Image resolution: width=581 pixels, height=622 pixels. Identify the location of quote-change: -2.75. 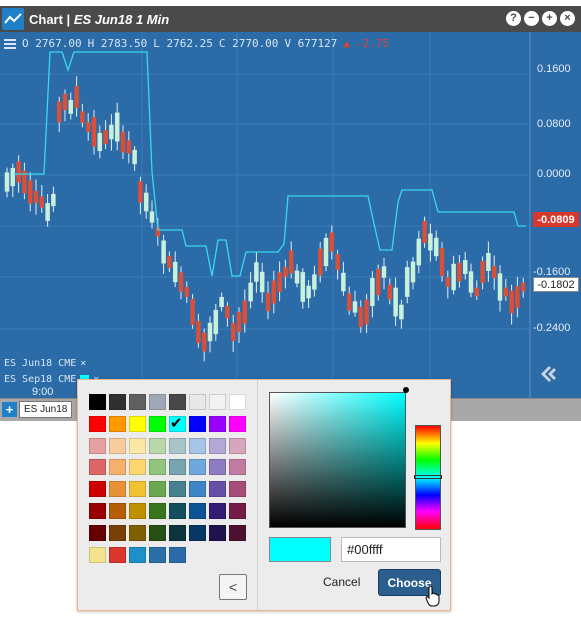
(373, 43).